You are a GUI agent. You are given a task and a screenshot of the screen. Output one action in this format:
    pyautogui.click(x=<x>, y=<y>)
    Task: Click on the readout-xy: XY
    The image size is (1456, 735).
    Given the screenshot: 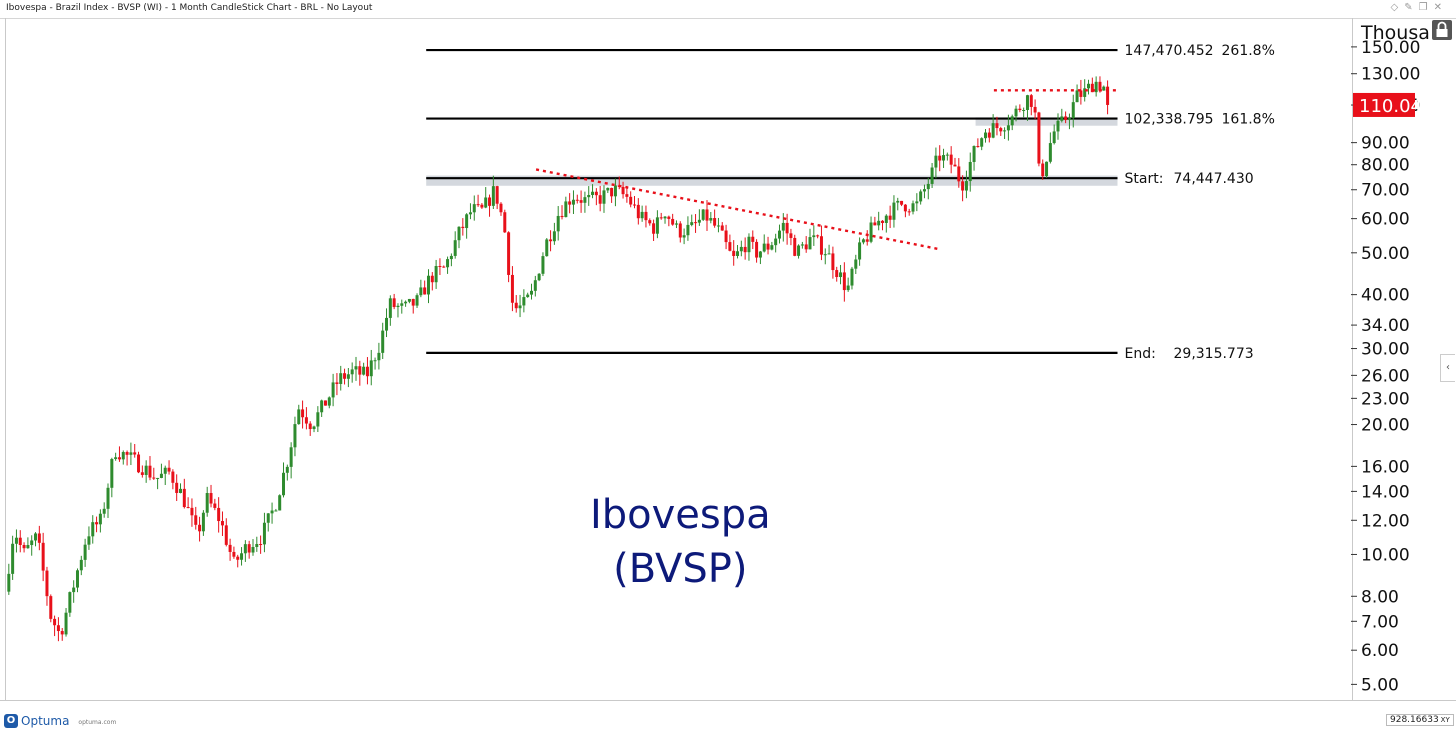 What is the action you would take?
    pyautogui.click(x=1445, y=720)
    